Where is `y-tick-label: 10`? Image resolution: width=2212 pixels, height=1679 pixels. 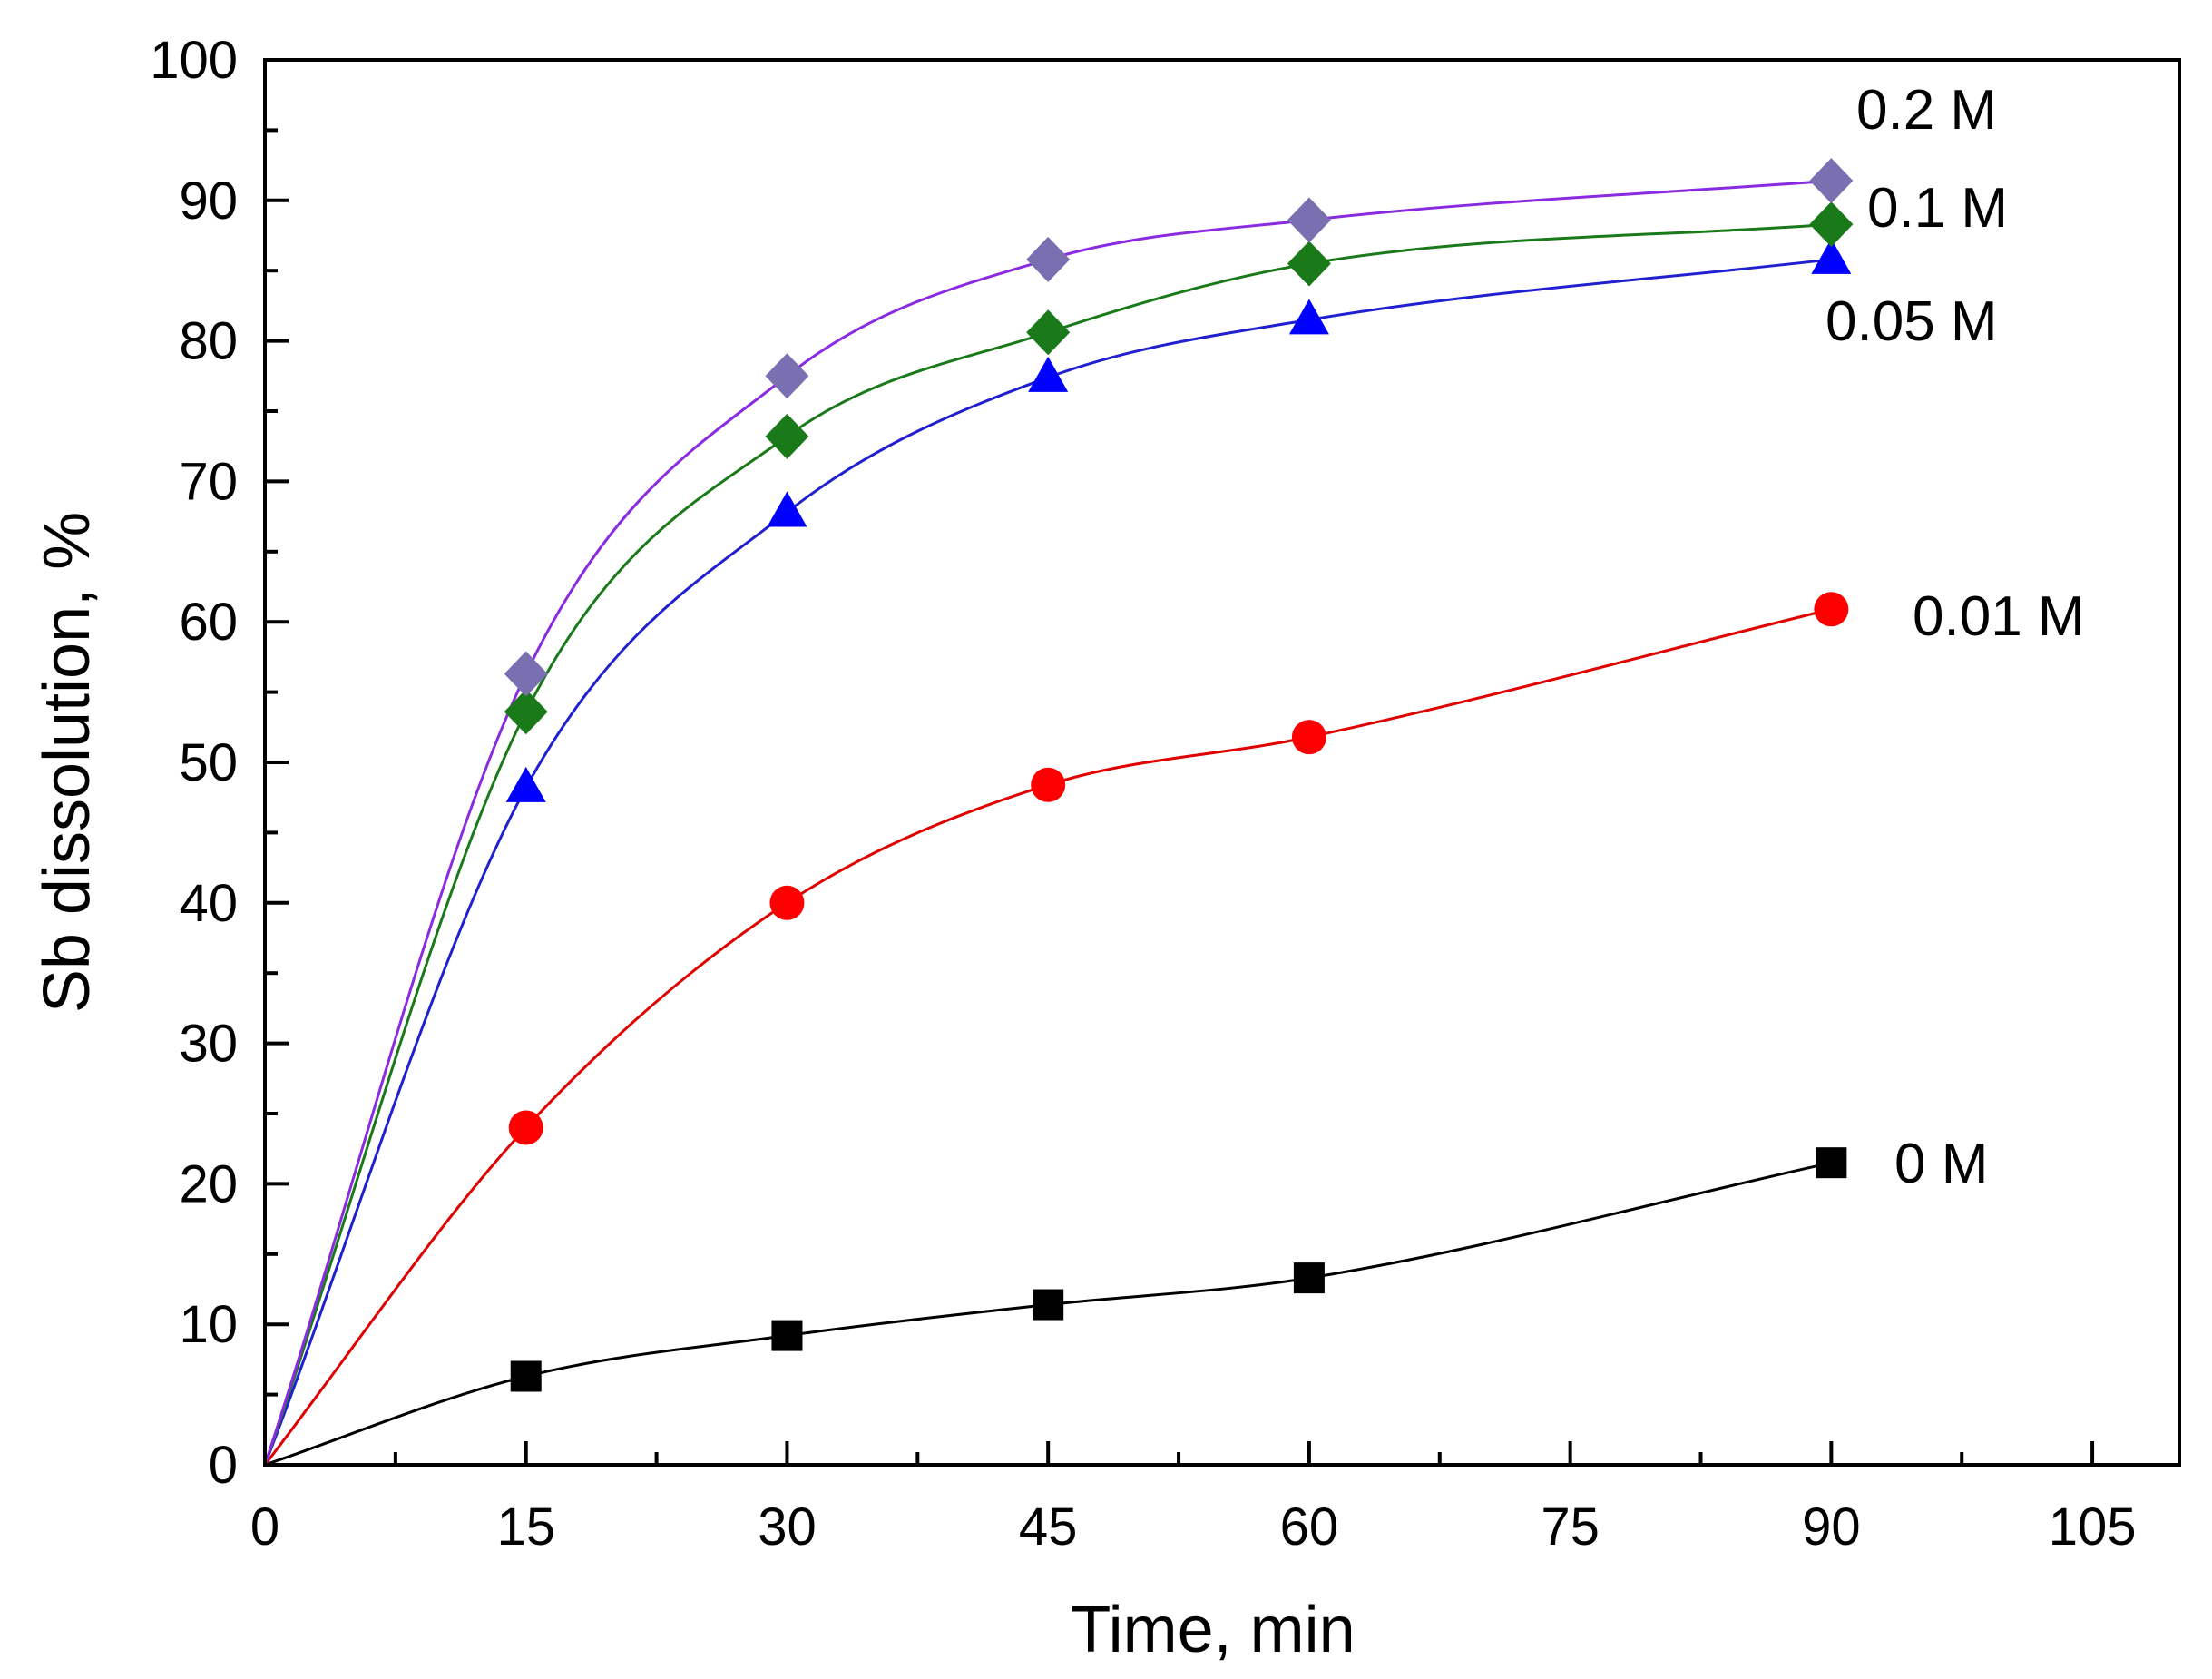
y-tick-label: 10 is located at coordinates (208, 1324).